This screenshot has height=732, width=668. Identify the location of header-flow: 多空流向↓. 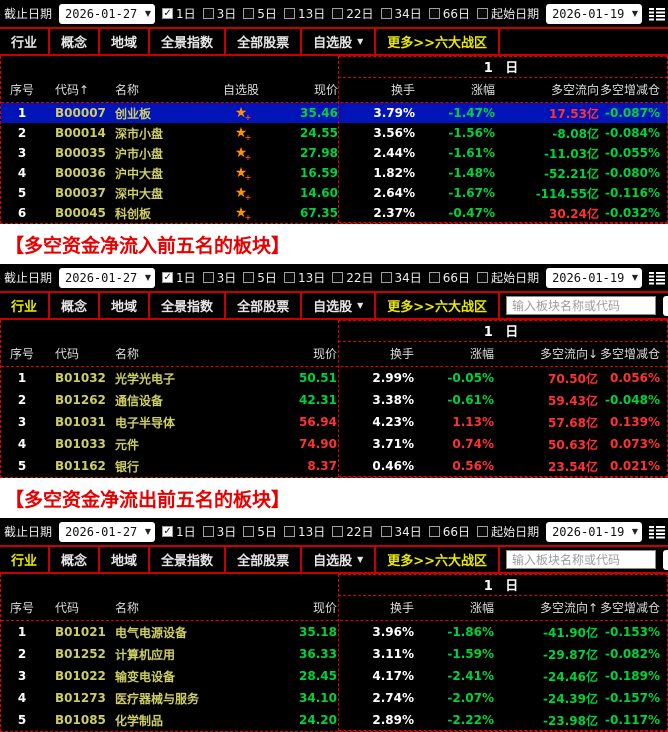
(568, 354).